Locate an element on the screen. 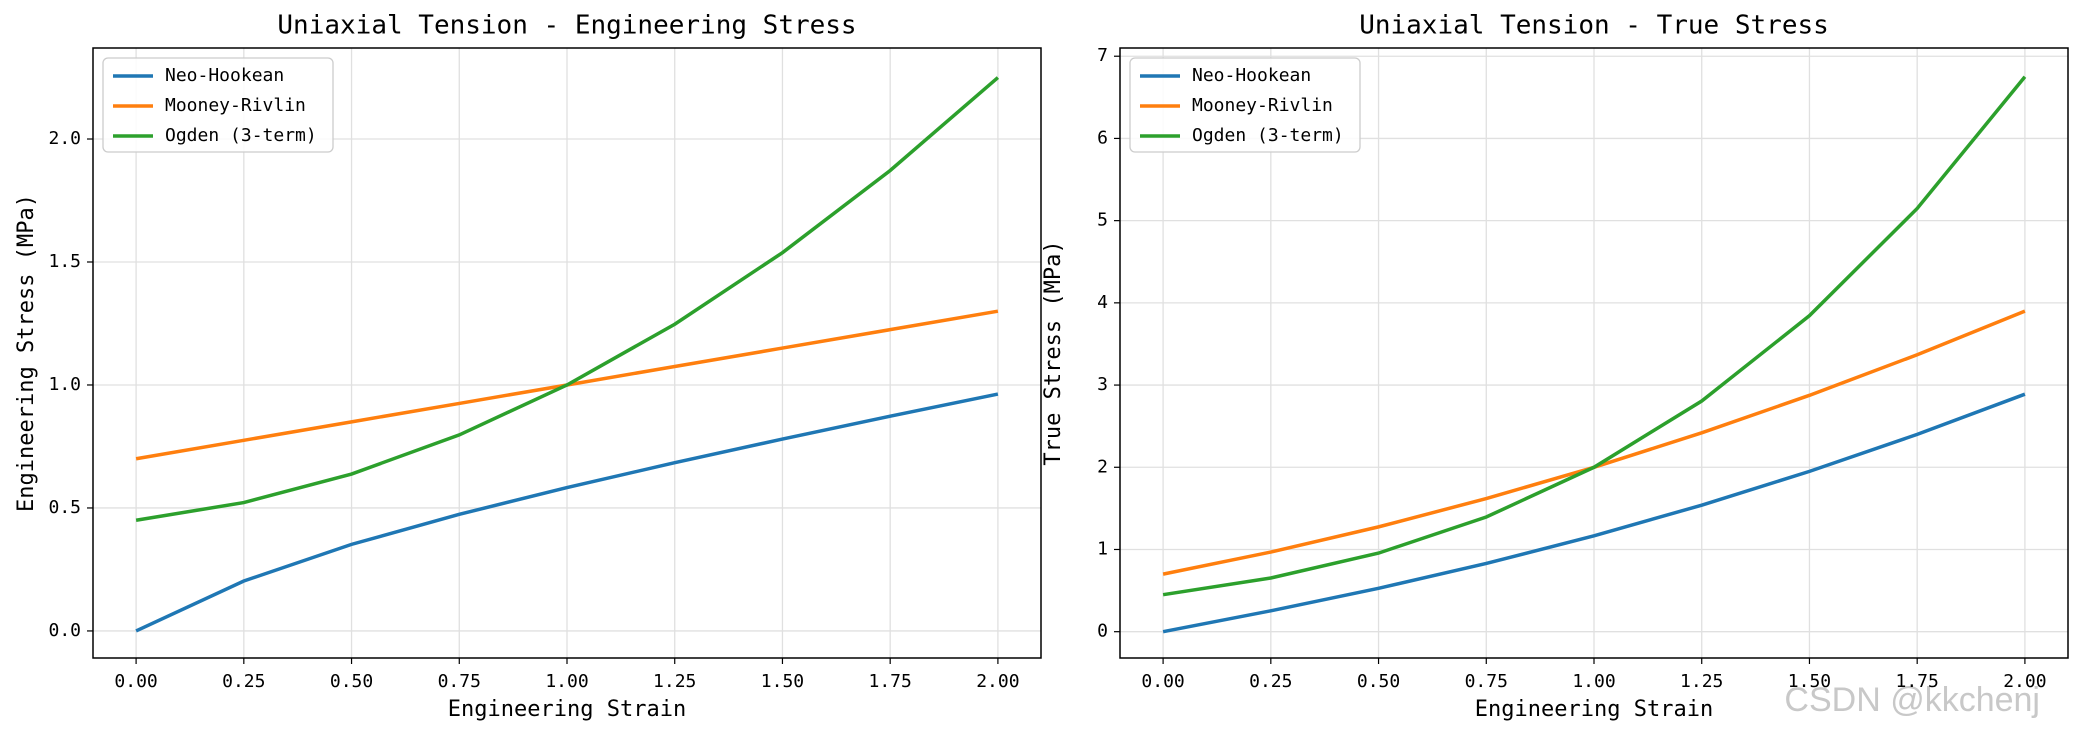 This screenshot has width=2084, height=736. y-tick-label: 2.0 is located at coordinates (64, 138).